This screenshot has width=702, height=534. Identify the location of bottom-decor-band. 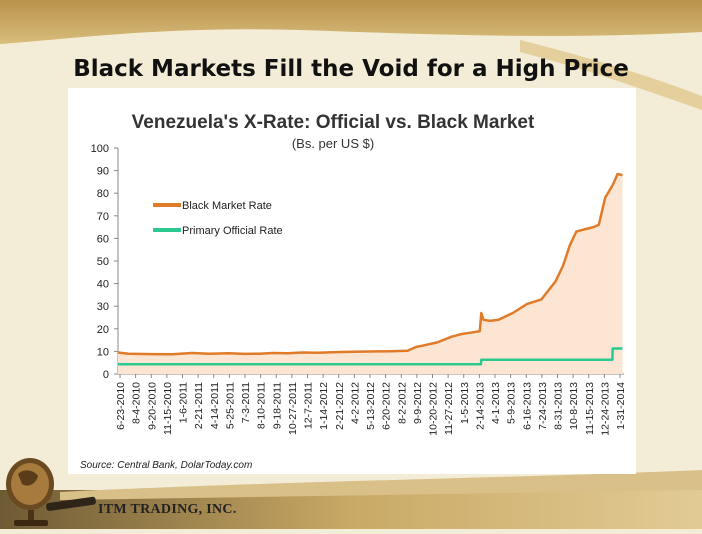
(351, 509).